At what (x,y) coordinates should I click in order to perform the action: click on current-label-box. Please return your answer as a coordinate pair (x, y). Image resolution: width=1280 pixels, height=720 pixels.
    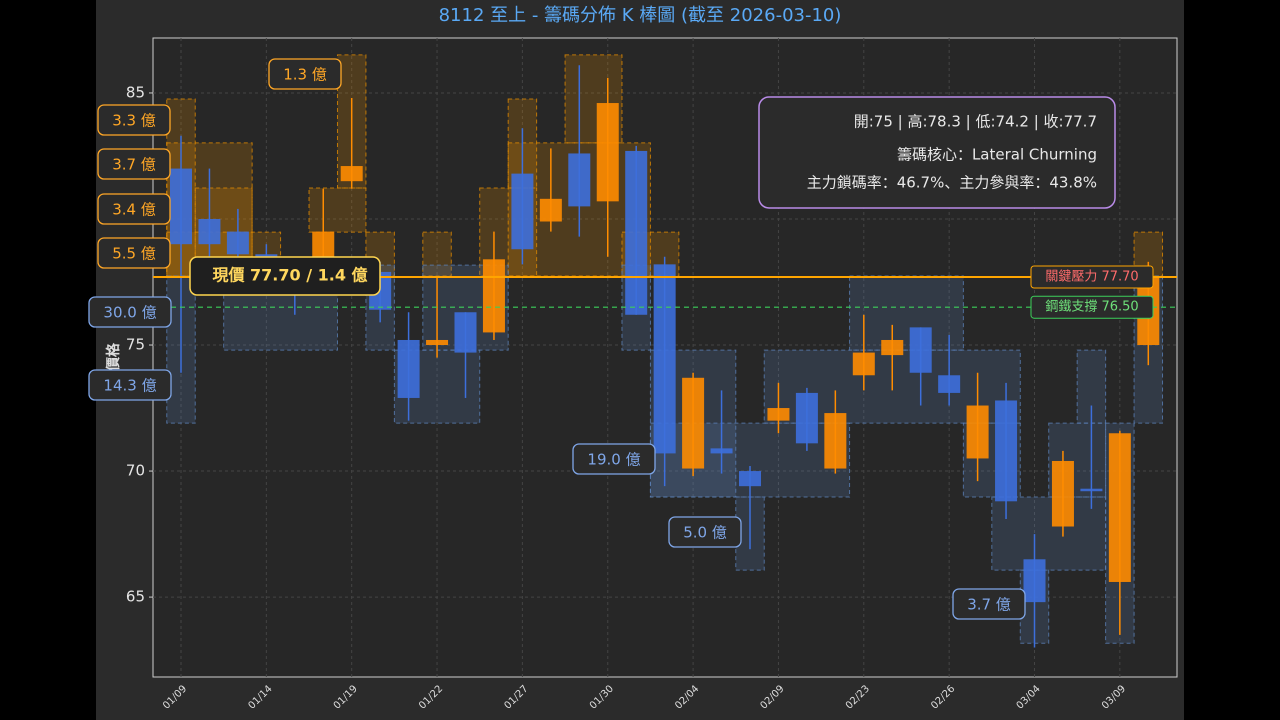
    Looking at the image, I should click on (285, 276).